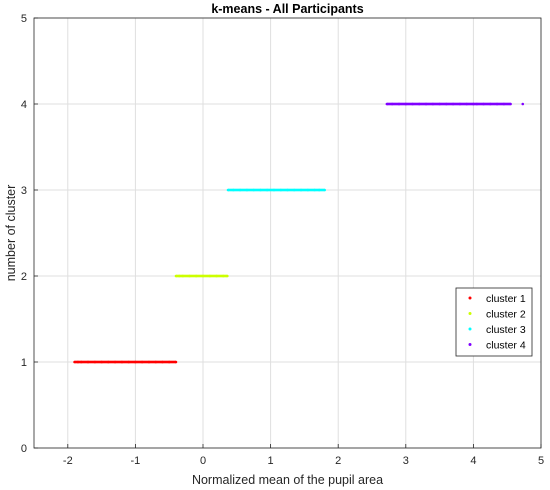 This screenshot has height=490, width=550. What do you see at coordinates (287, 9) in the screenshot?
I see `chart-title: k-means - All Participants` at bounding box center [287, 9].